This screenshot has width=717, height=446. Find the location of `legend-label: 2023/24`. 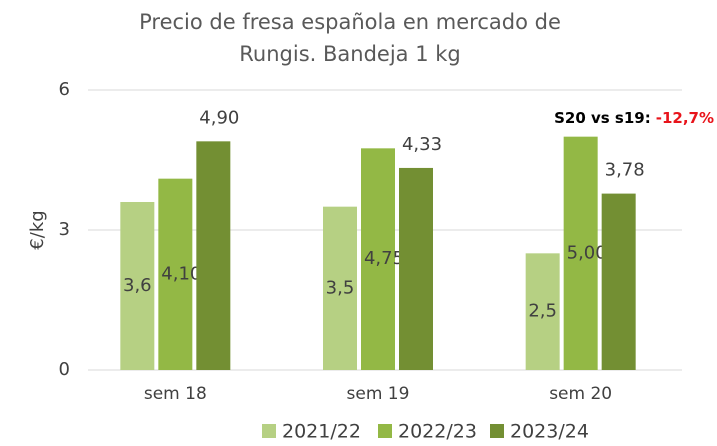

legend-label: 2023/24 is located at coordinates (549, 432).